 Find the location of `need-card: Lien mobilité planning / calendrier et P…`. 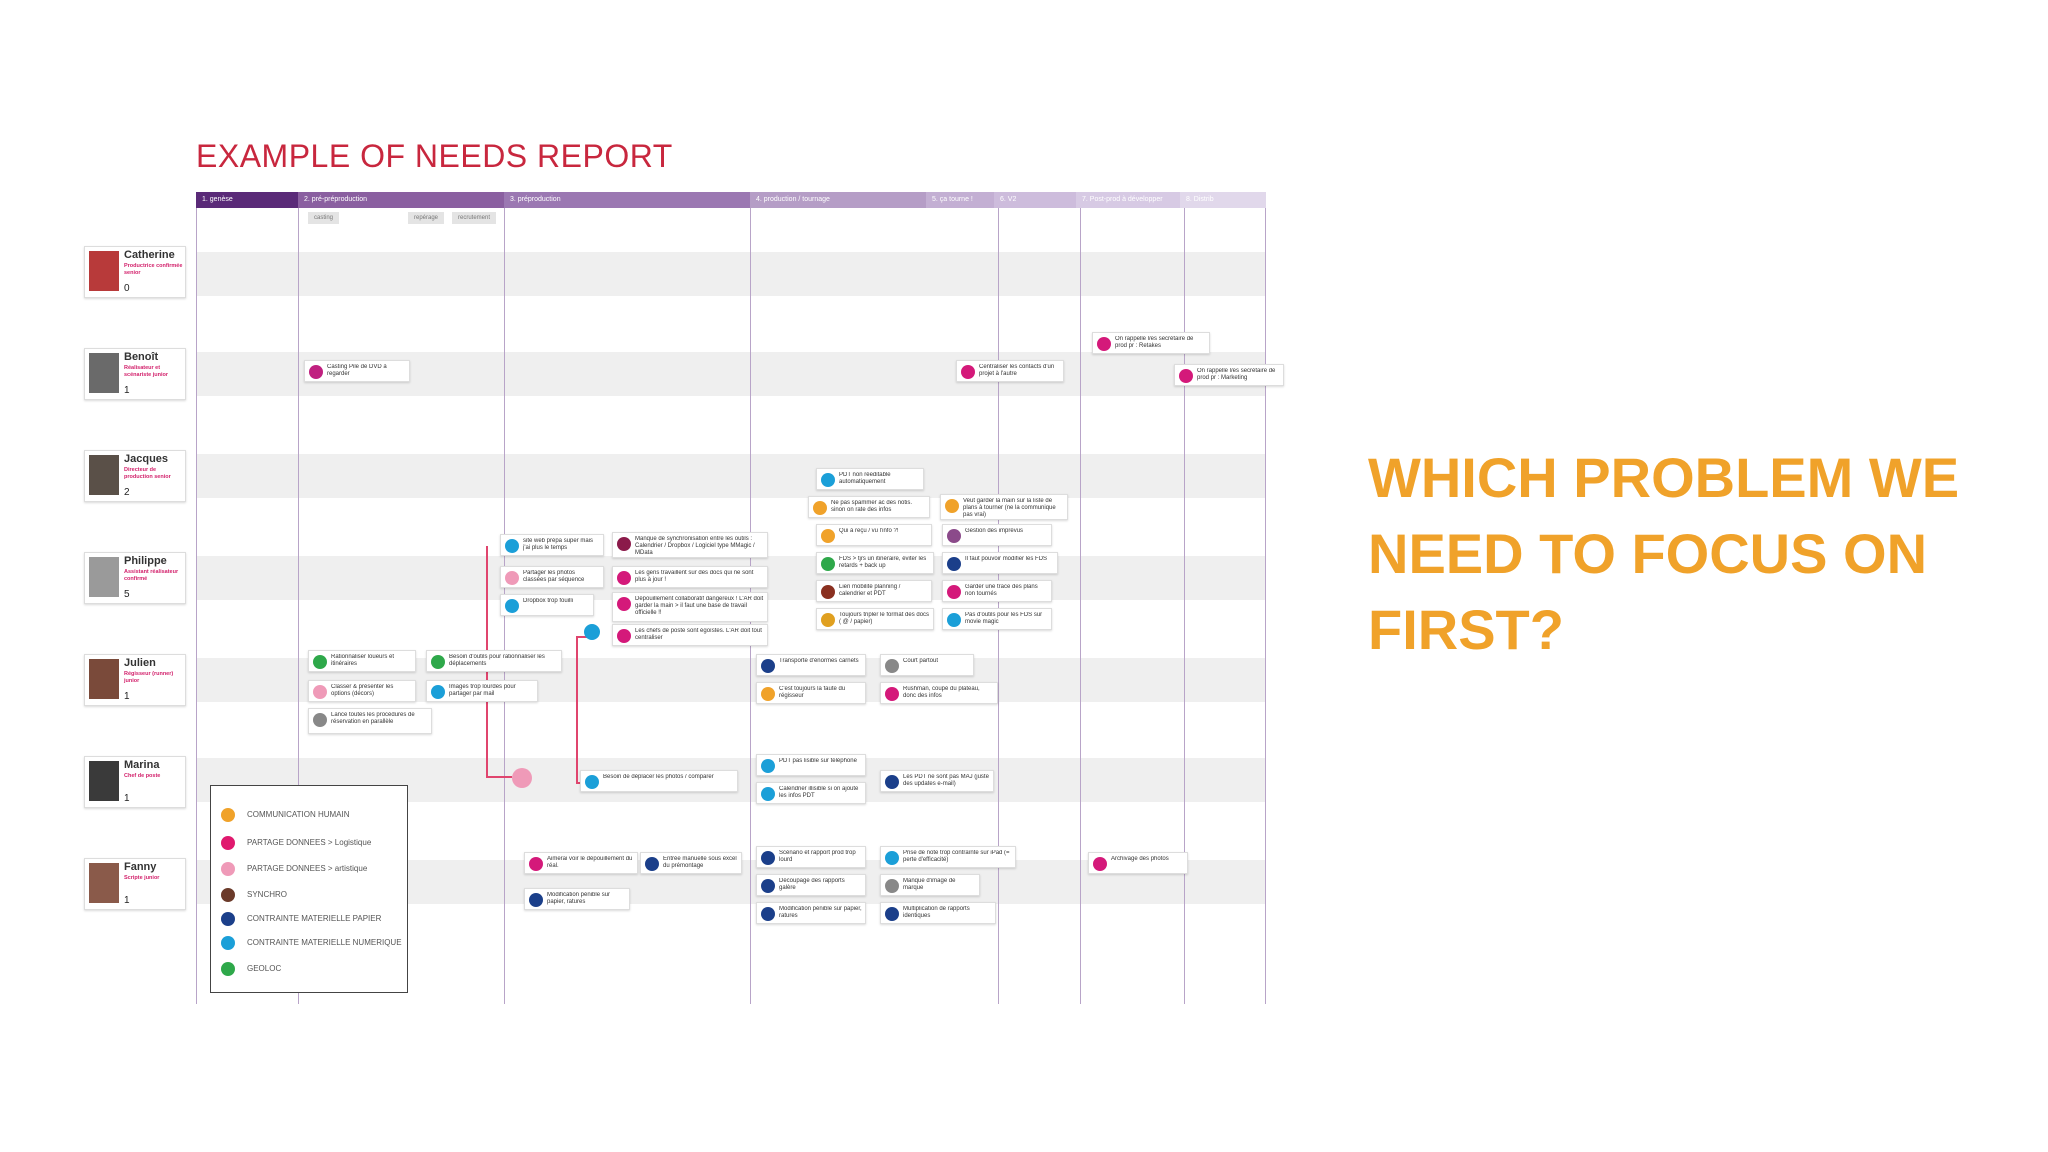

need-card: Lien mobilité planning / calendrier et P… is located at coordinates (874, 591).